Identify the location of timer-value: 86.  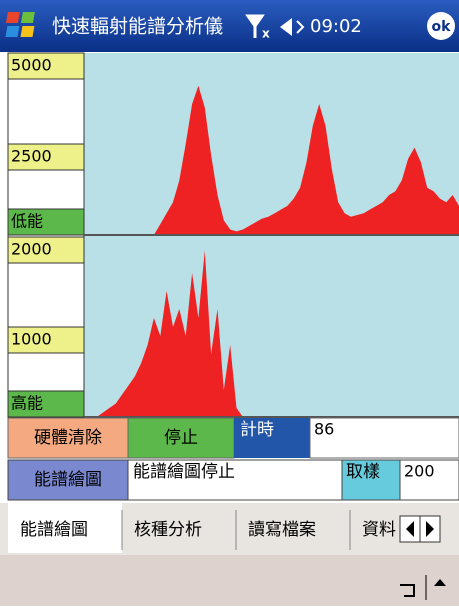
(324, 429).